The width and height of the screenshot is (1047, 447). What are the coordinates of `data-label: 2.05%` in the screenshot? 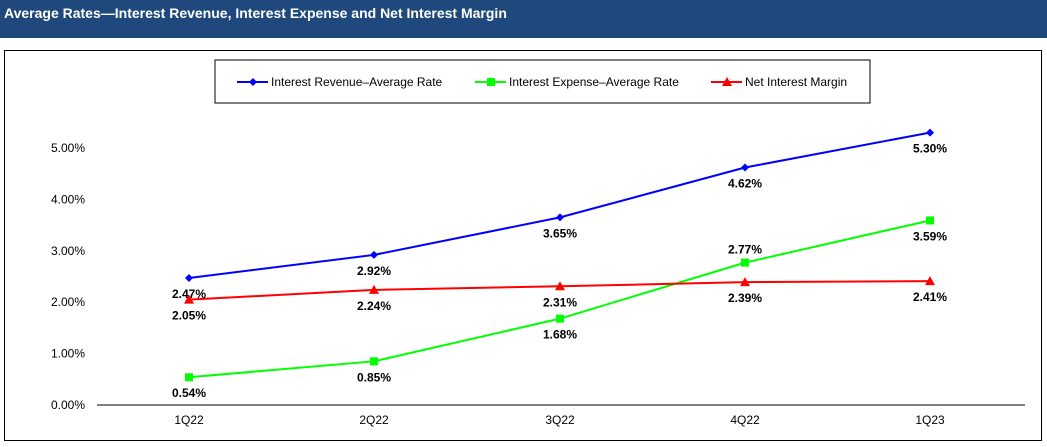 It's located at (189, 316).